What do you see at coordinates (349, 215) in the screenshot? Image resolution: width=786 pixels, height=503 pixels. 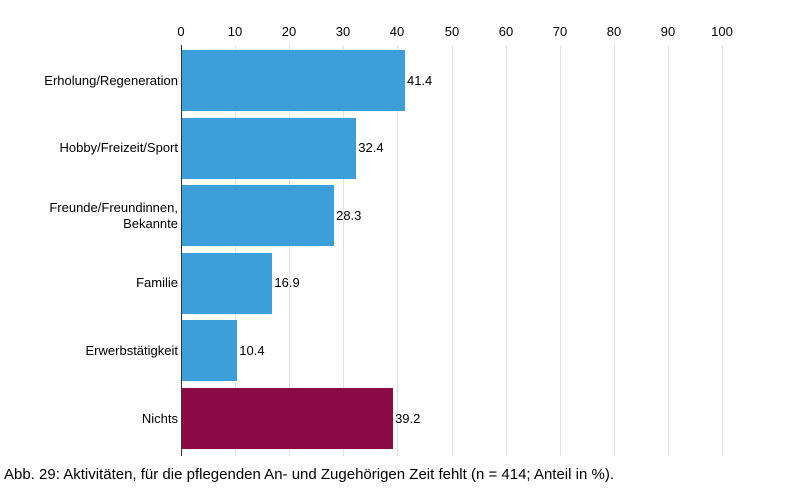 I see `data-label: 28.3` at bounding box center [349, 215].